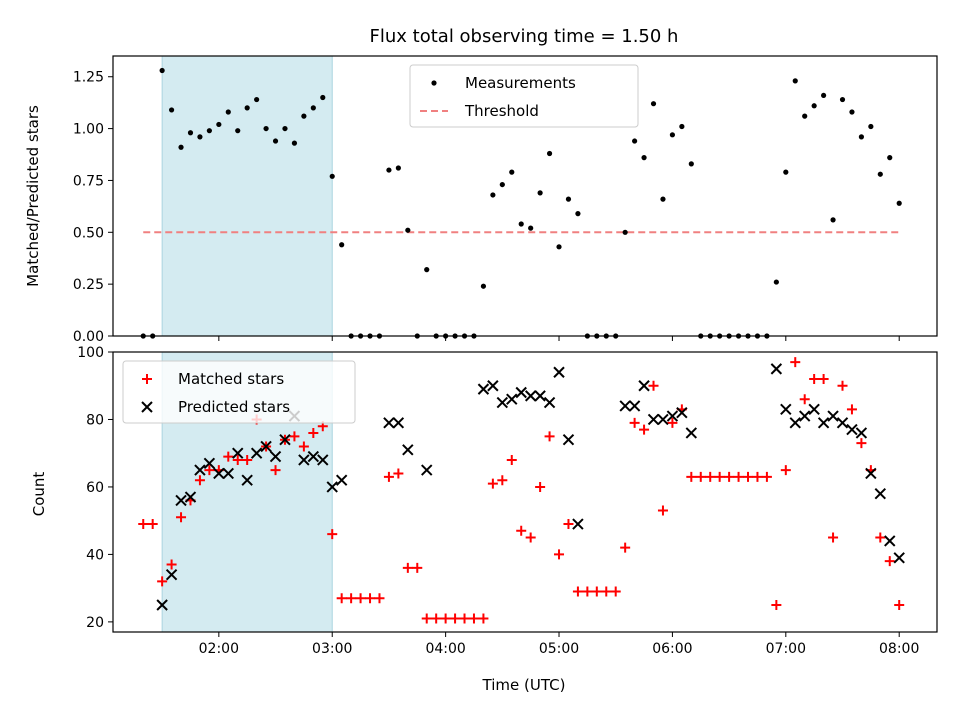 The height and width of the screenshot is (720, 960). What do you see at coordinates (332, 649) in the screenshot?
I see `x-tick-label: 03:00` at bounding box center [332, 649].